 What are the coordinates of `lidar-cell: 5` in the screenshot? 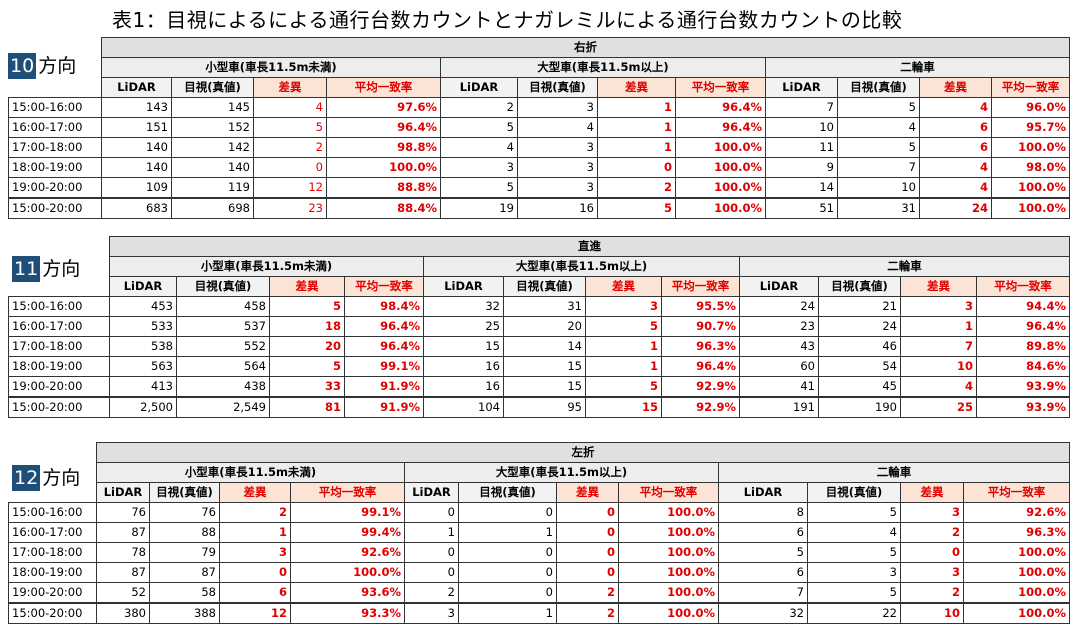 It's located at (763, 552).